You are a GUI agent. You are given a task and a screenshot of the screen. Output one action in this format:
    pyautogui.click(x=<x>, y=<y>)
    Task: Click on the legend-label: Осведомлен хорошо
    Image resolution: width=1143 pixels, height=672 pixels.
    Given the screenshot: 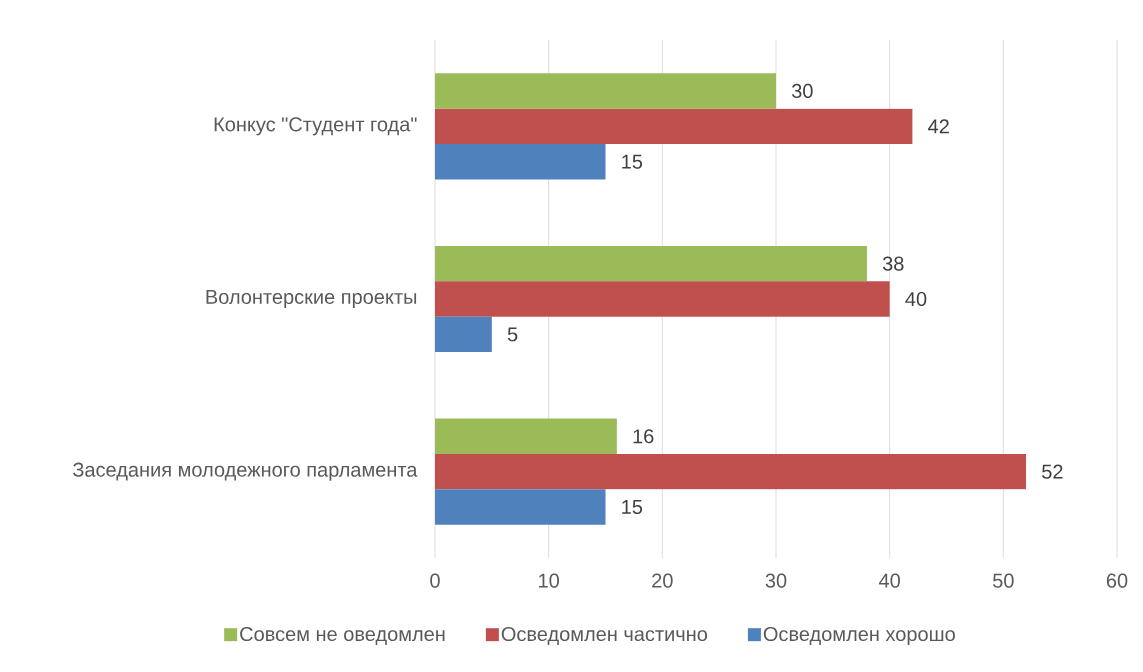 What is the action you would take?
    pyautogui.click(x=859, y=636)
    